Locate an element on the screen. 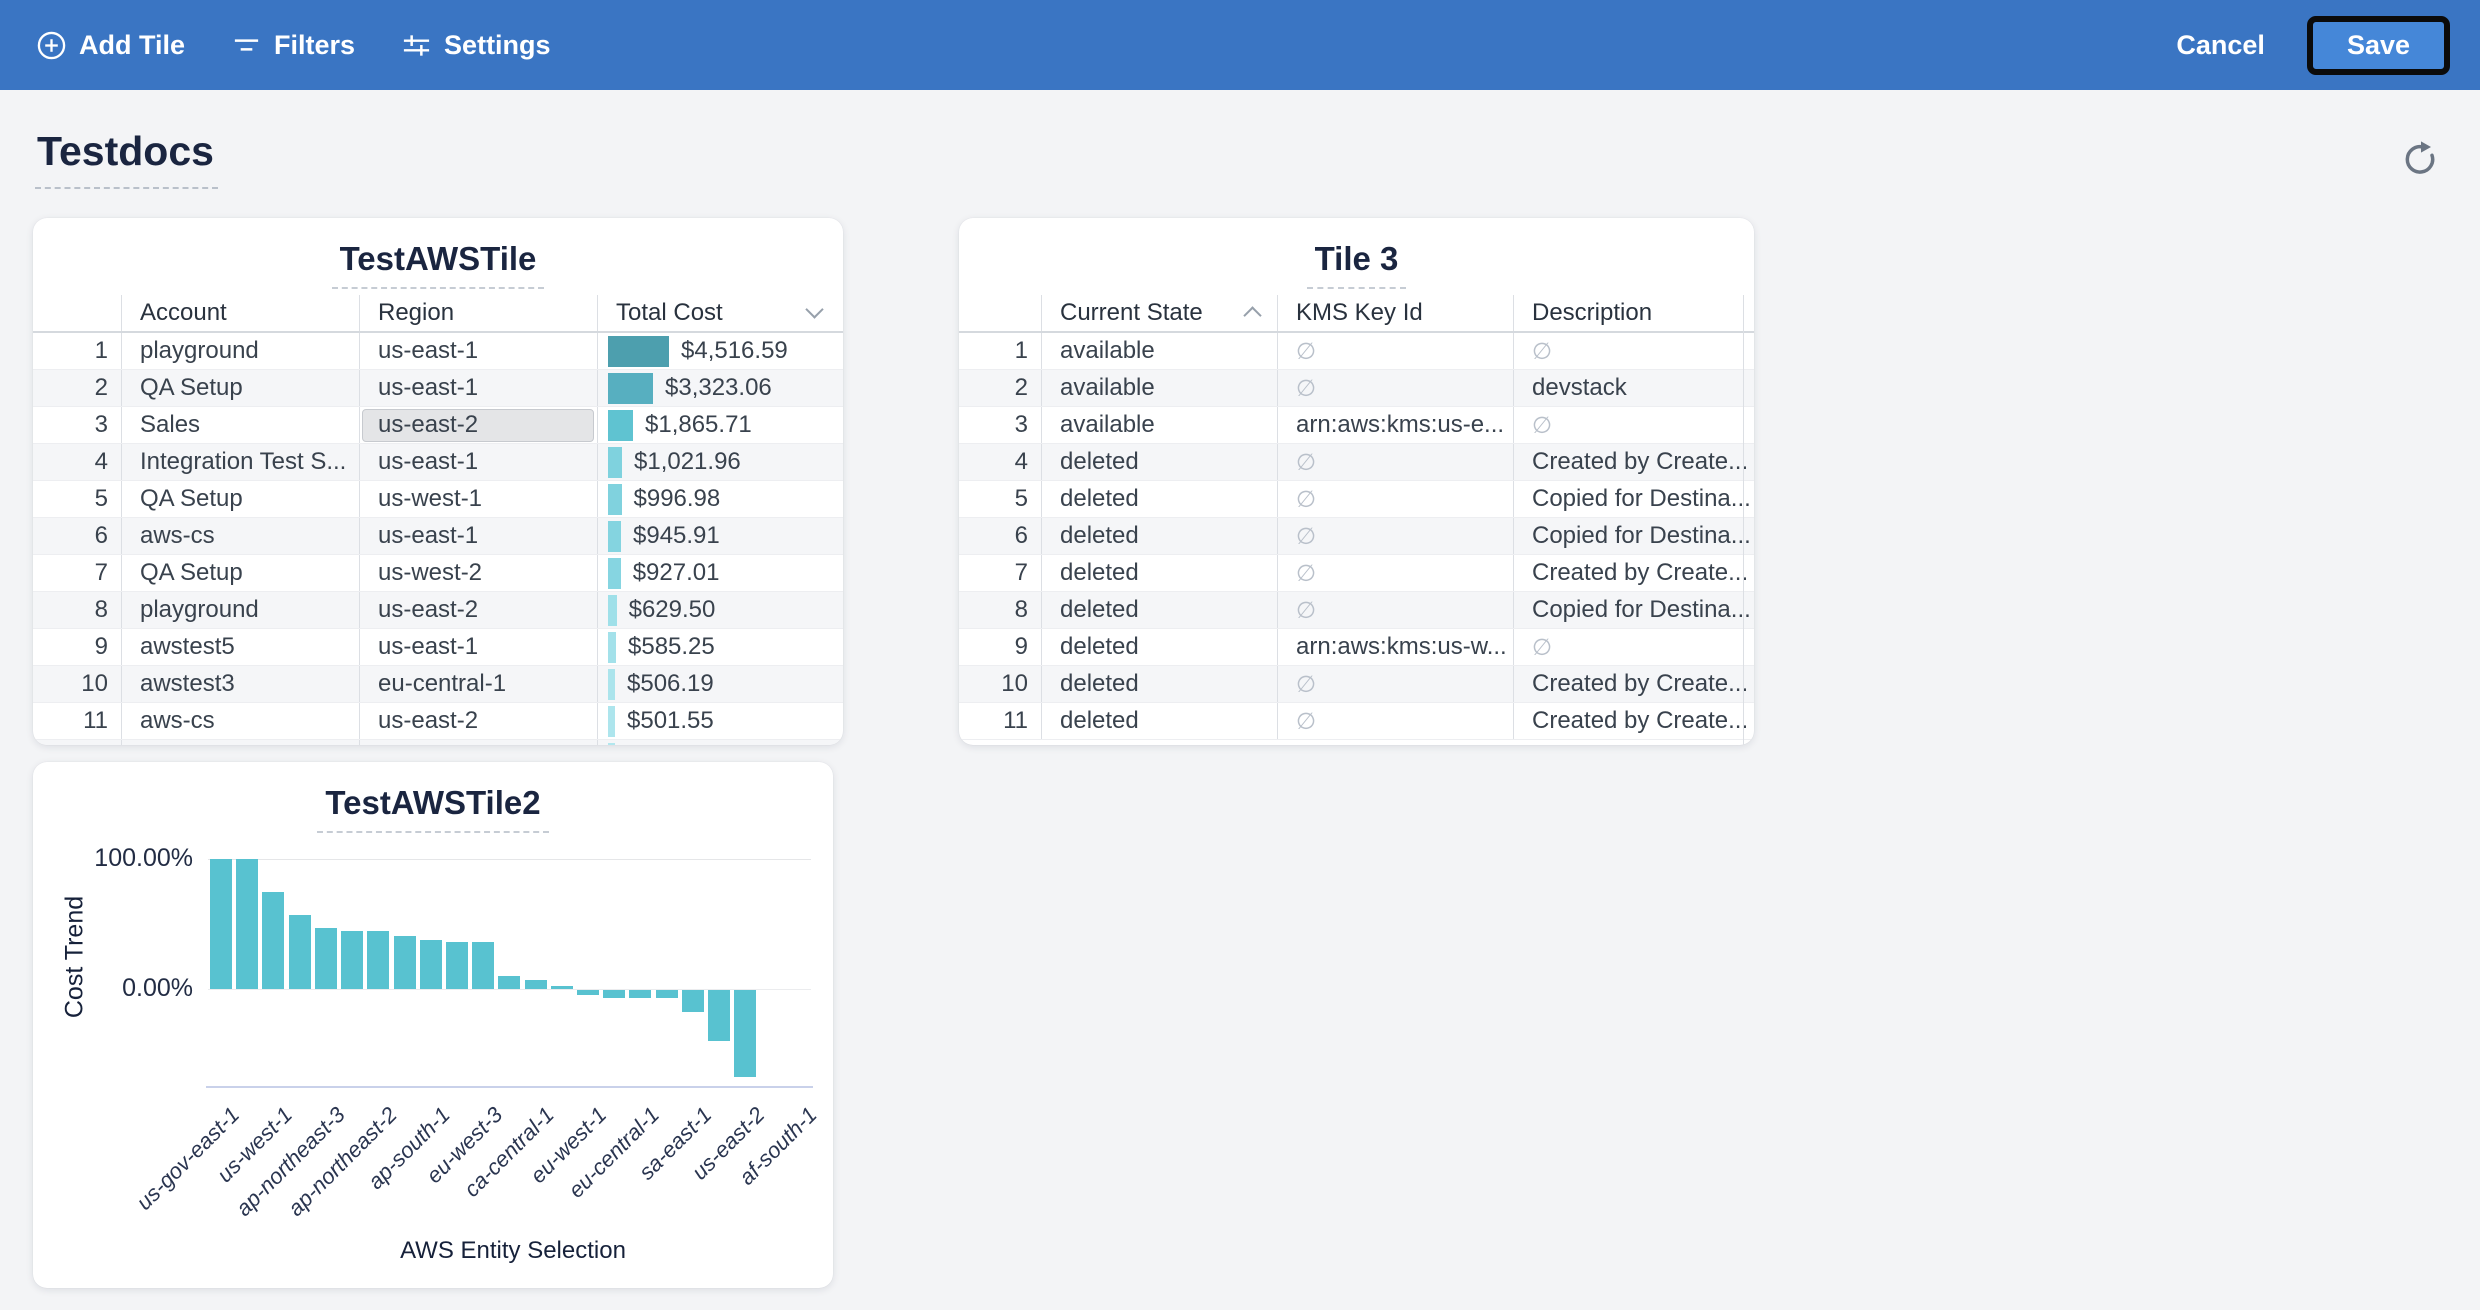 This screenshot has width=2480, height=1310. total-cost-cell: $945.91 is located at coordinates (720, 536).